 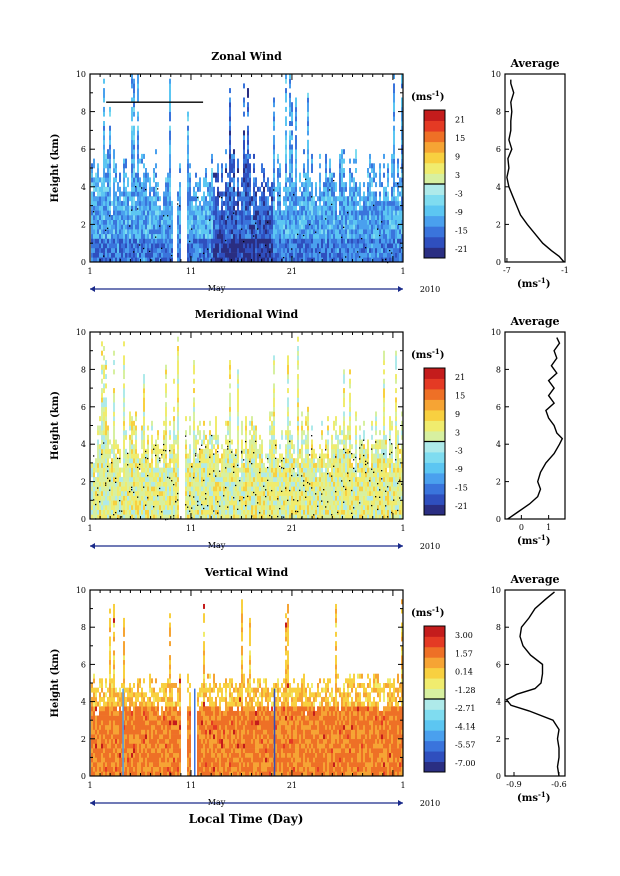 What do you see at coordinates (465, 745) in the screenshot?
I see `colorbar-tick-label: -5.57` at bounding box center [465, 745].